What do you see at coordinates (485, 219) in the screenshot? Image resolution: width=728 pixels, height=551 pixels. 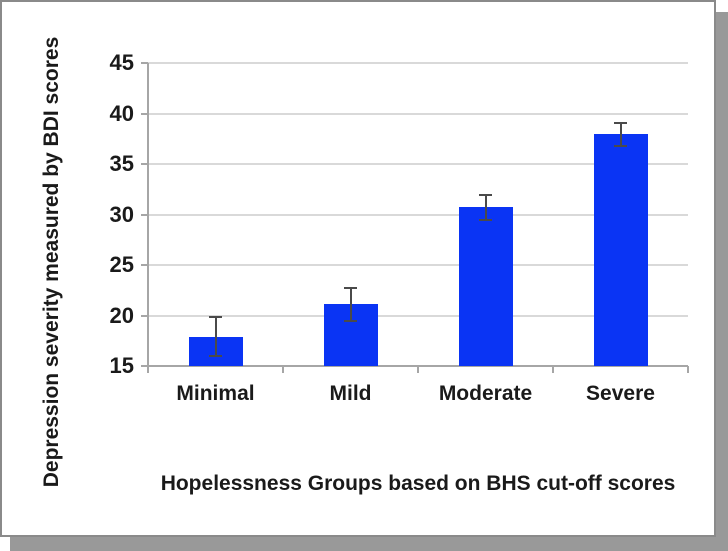 I see `error-bar-cap-bottom-moderate` at bounding box center [485, 219].